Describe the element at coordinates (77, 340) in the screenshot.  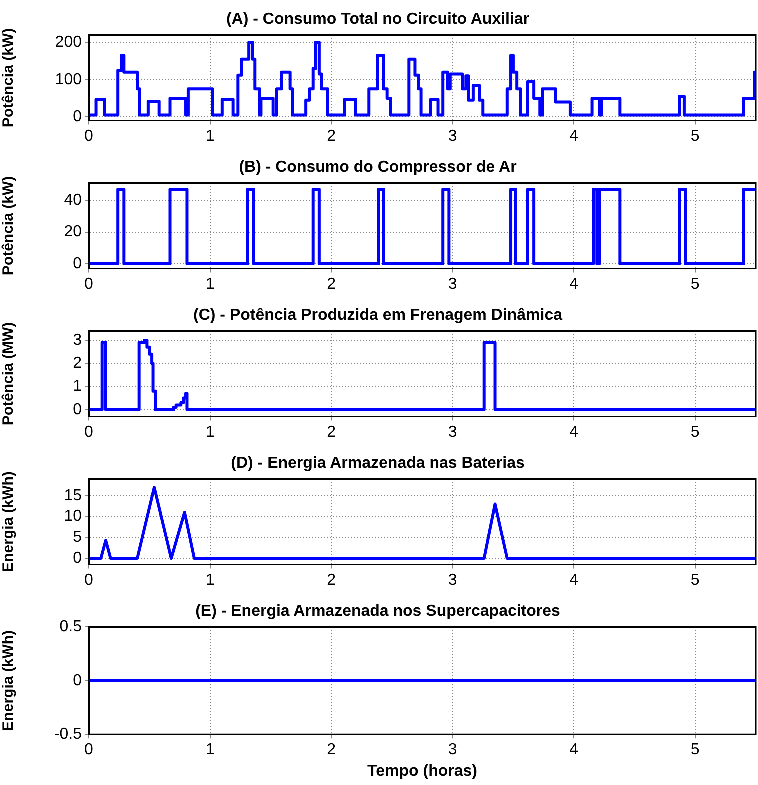
I see `y-tick-label: 3` at that location.